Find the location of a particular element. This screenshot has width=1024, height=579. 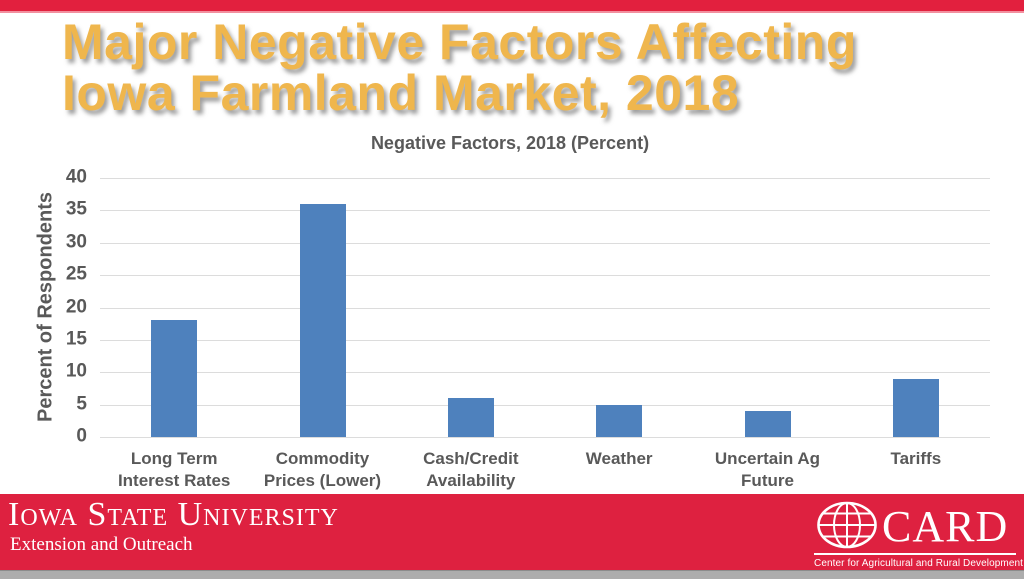

x-axis-label: Cash/Credit Availability is located at coordinates (471, 469).